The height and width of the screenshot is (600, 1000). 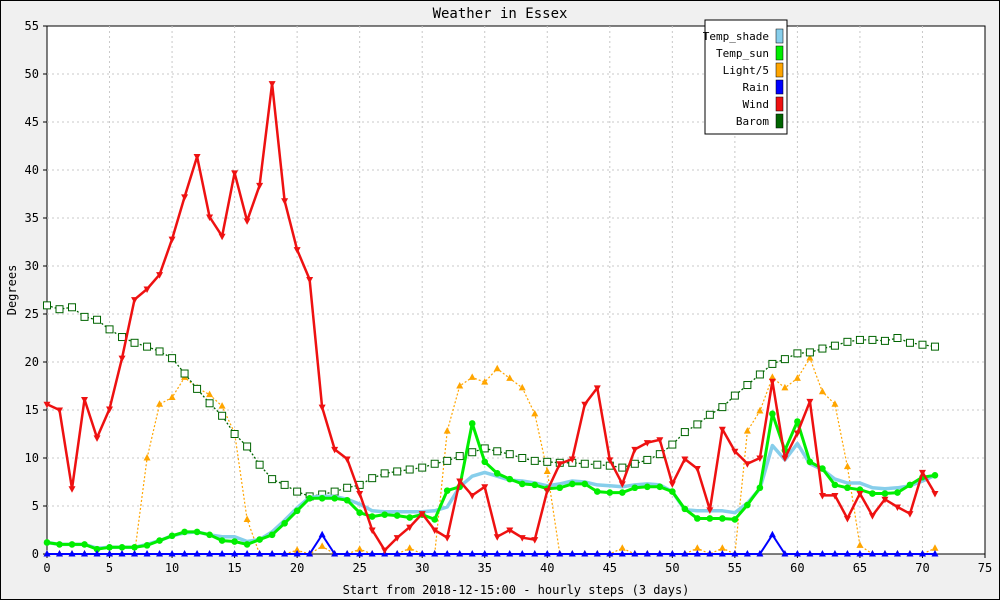 I want to click on legend-label: Light/5, so click(x=746, y=70).